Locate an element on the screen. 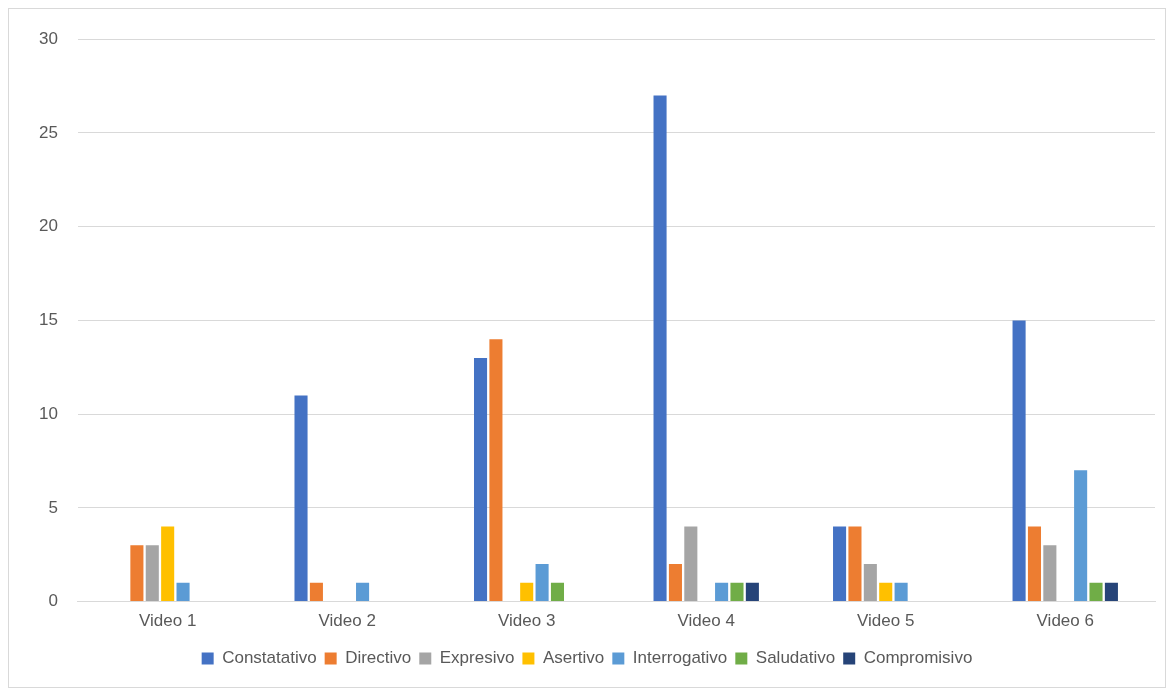  y-tick-label: 25 is located at coordinates (48, 132).